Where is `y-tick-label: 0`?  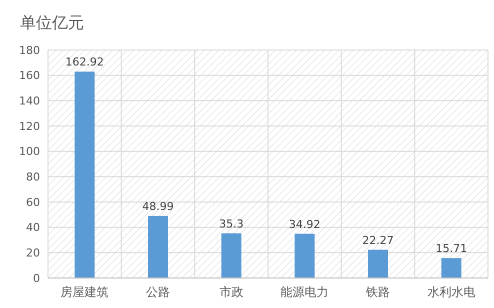
y-tick-label: 0 is located at coordinates (36, 278).